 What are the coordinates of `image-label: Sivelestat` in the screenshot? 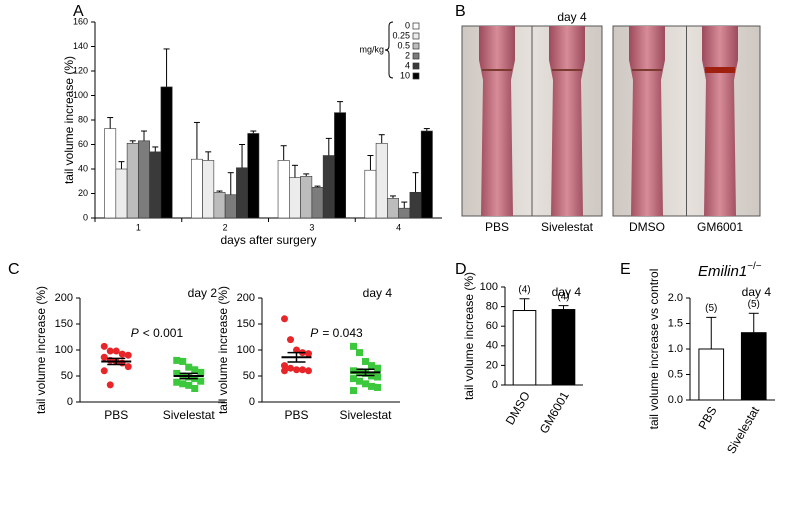 It's located at (567, 227).